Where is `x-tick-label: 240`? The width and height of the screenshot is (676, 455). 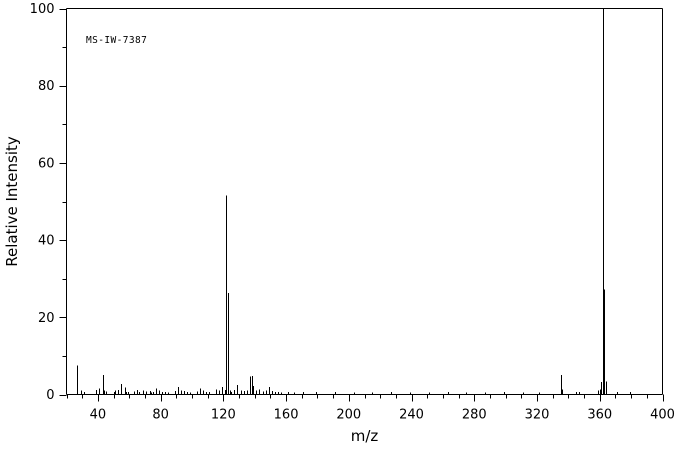
x-tick-label: 240 is located at coordinates (411, 415).